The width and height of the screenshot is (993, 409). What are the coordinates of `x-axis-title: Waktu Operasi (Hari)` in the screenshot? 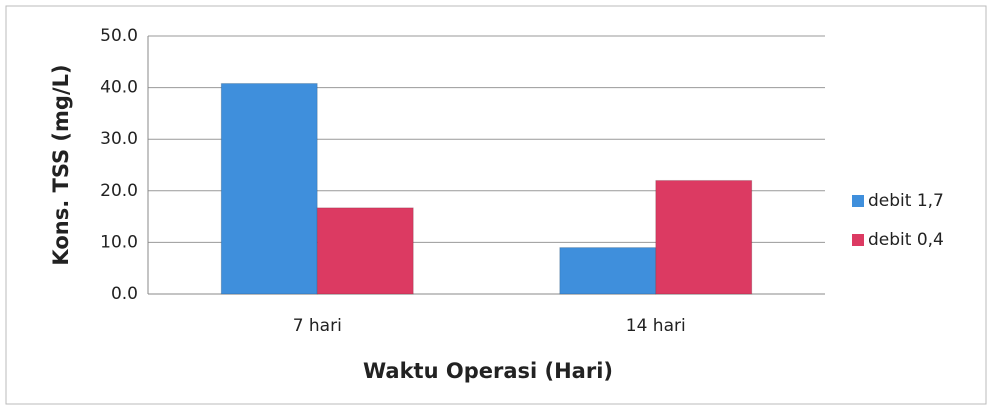 It's located at (488, 371).